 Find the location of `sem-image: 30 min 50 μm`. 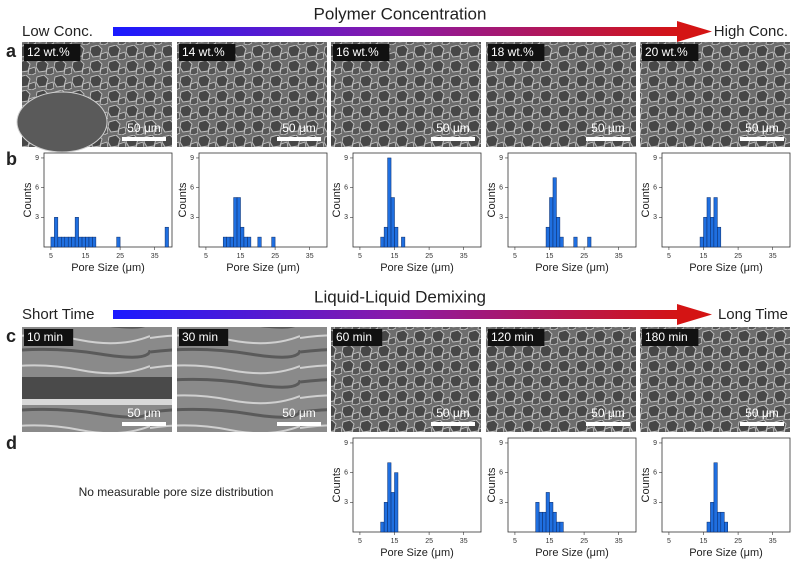

sem-image: 30 min 50 μm is located at coordinates (252, 379).